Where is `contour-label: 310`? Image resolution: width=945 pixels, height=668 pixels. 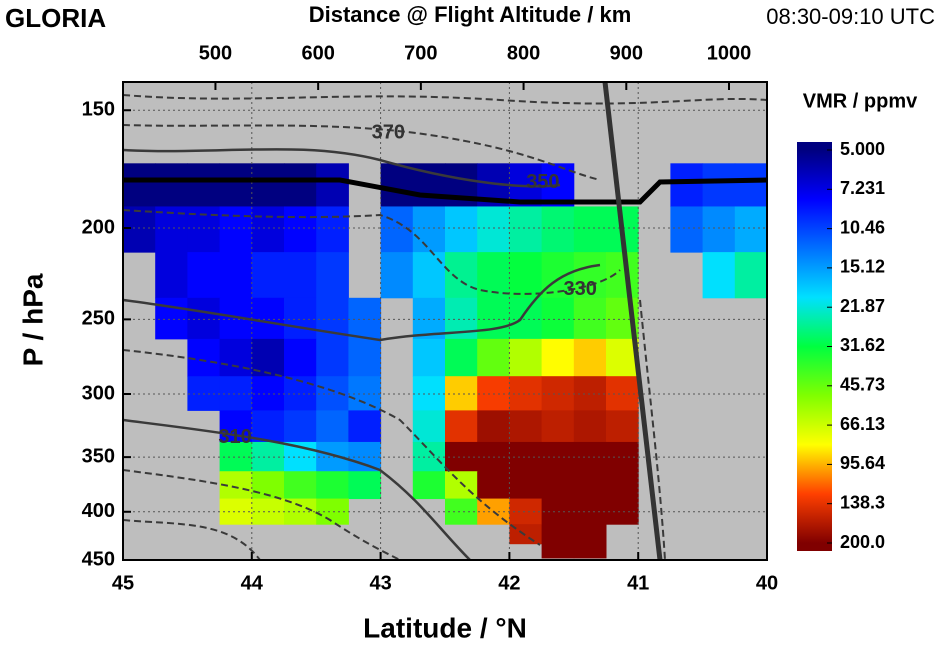 contour-label: 310 is located at coordinates (234, 437).